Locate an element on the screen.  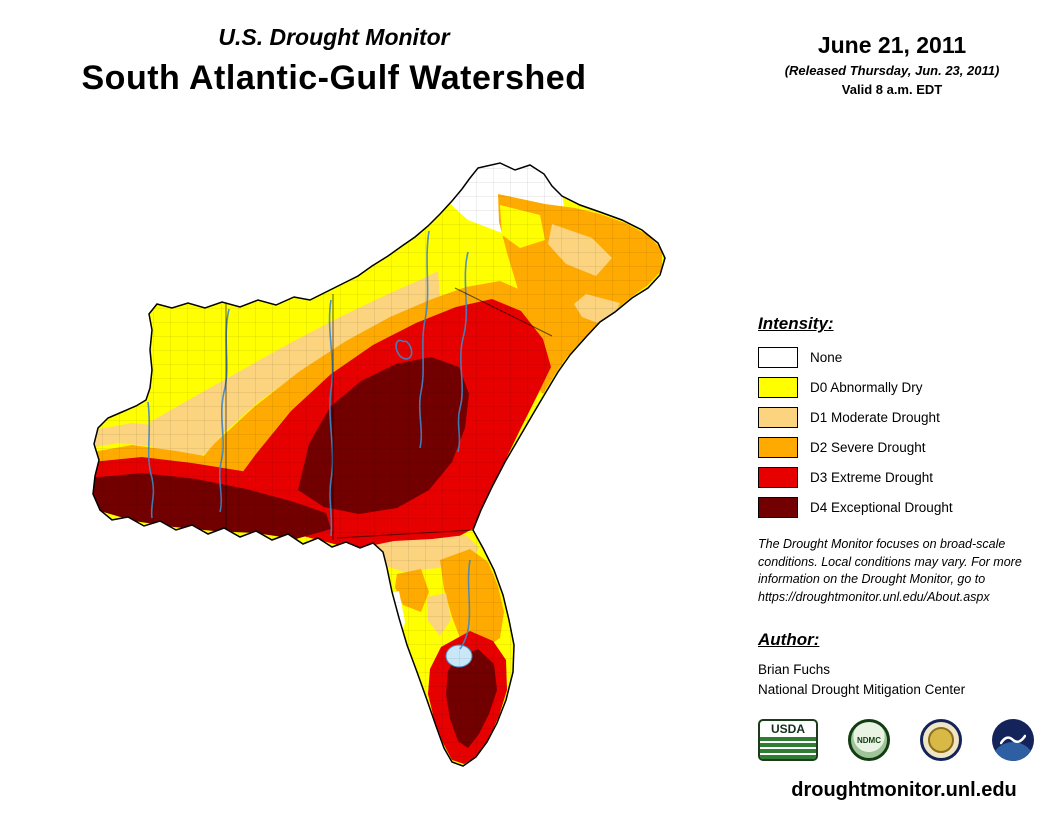
legend-row: D2 Severe Drought is located at coordinates (904, 447).